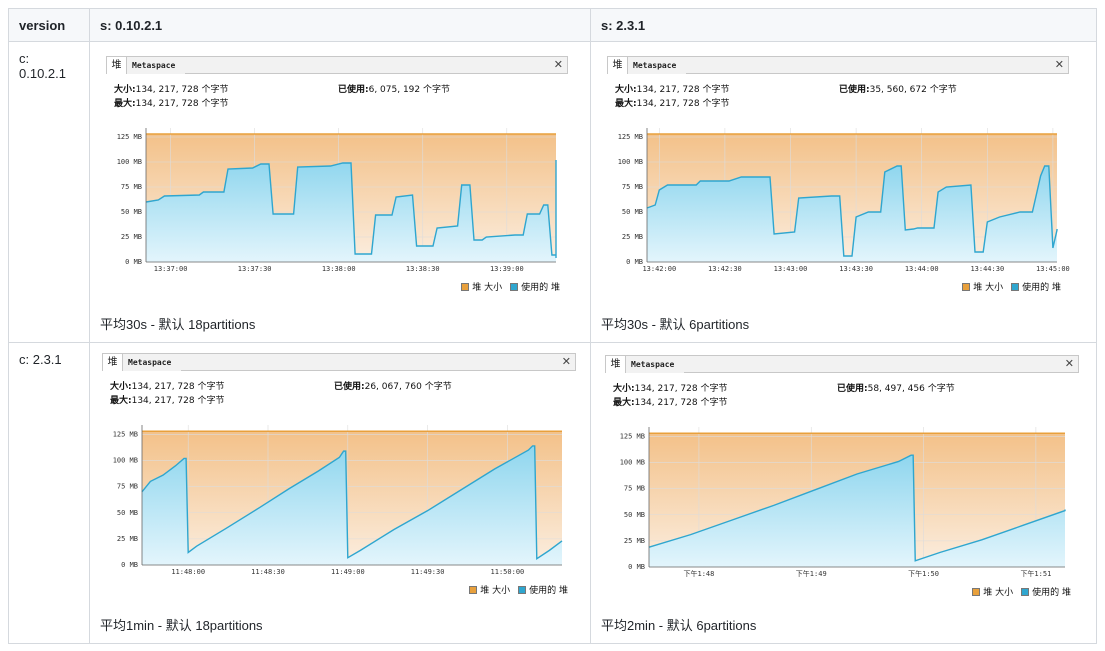 The height and width of the screenshot is (651, 1105). What do you see at coordinates (428, 572) in the screenshot?
I see `x-tick-label: 11:49:30` at bounding box center [428, 572].